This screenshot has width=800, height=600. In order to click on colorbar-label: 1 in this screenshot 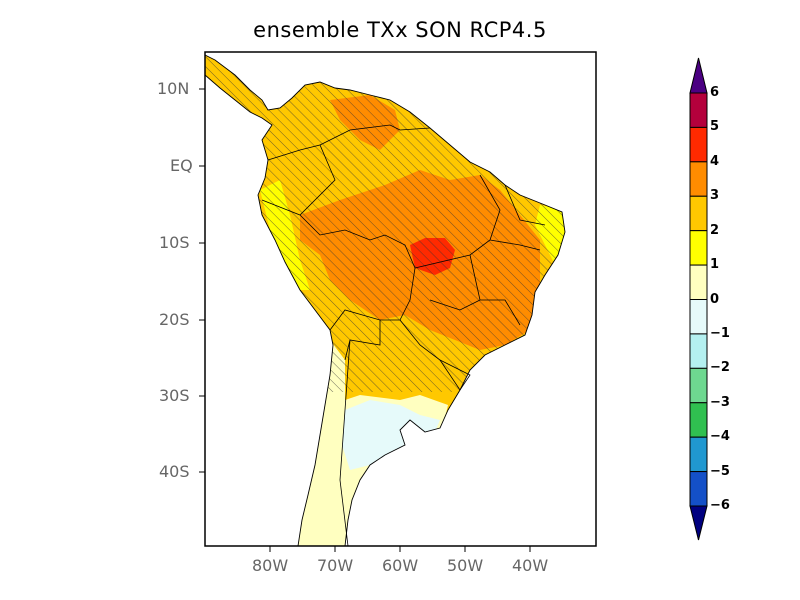, I will do `click(715, 265)`.